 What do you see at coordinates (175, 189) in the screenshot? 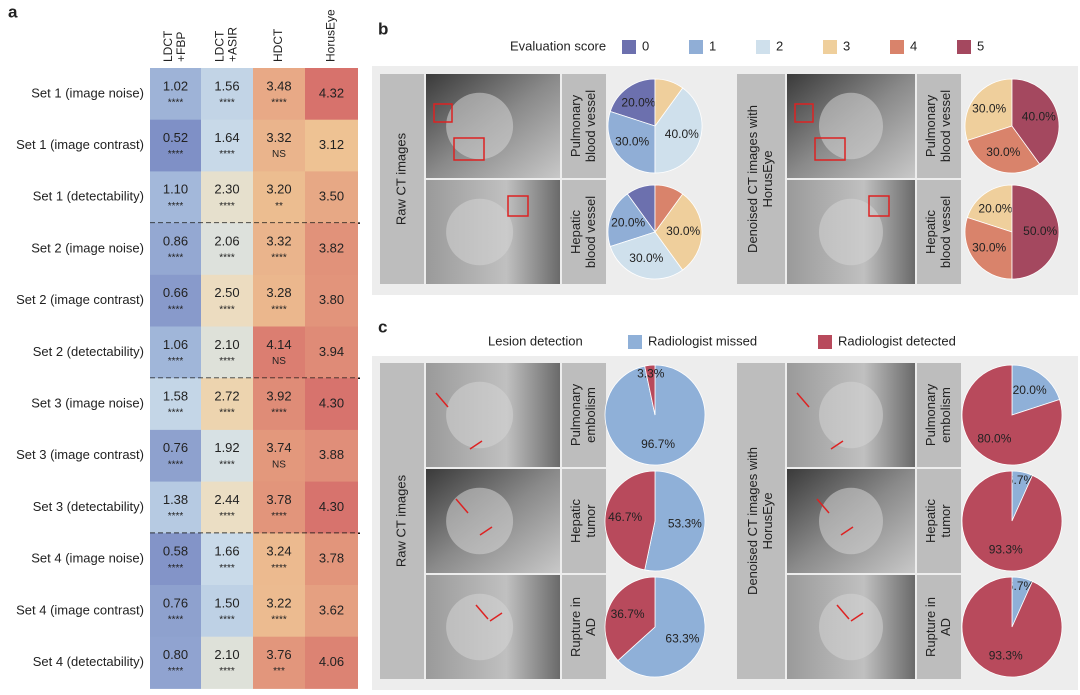
I see `cell-value: 1.10` at bounding box center [175, 189].